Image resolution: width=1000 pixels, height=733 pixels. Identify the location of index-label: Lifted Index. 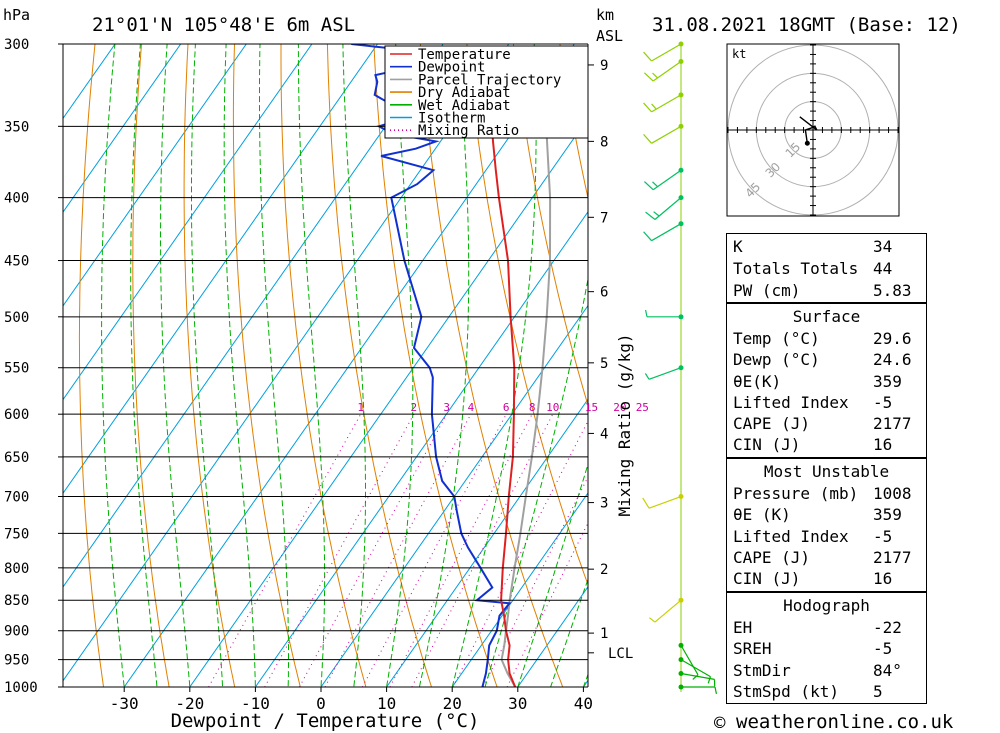
(791, 536).